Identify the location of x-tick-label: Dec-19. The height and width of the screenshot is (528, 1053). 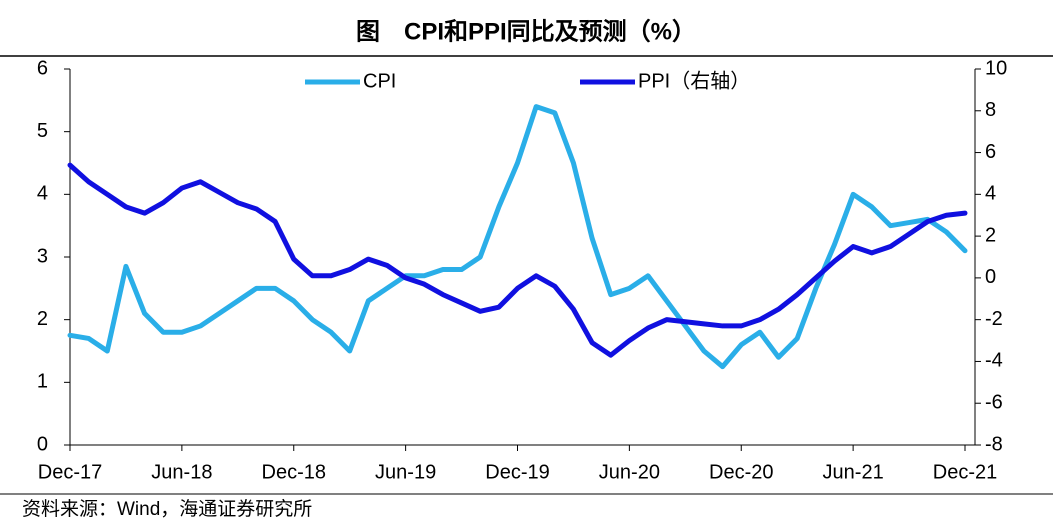
(517, 472).